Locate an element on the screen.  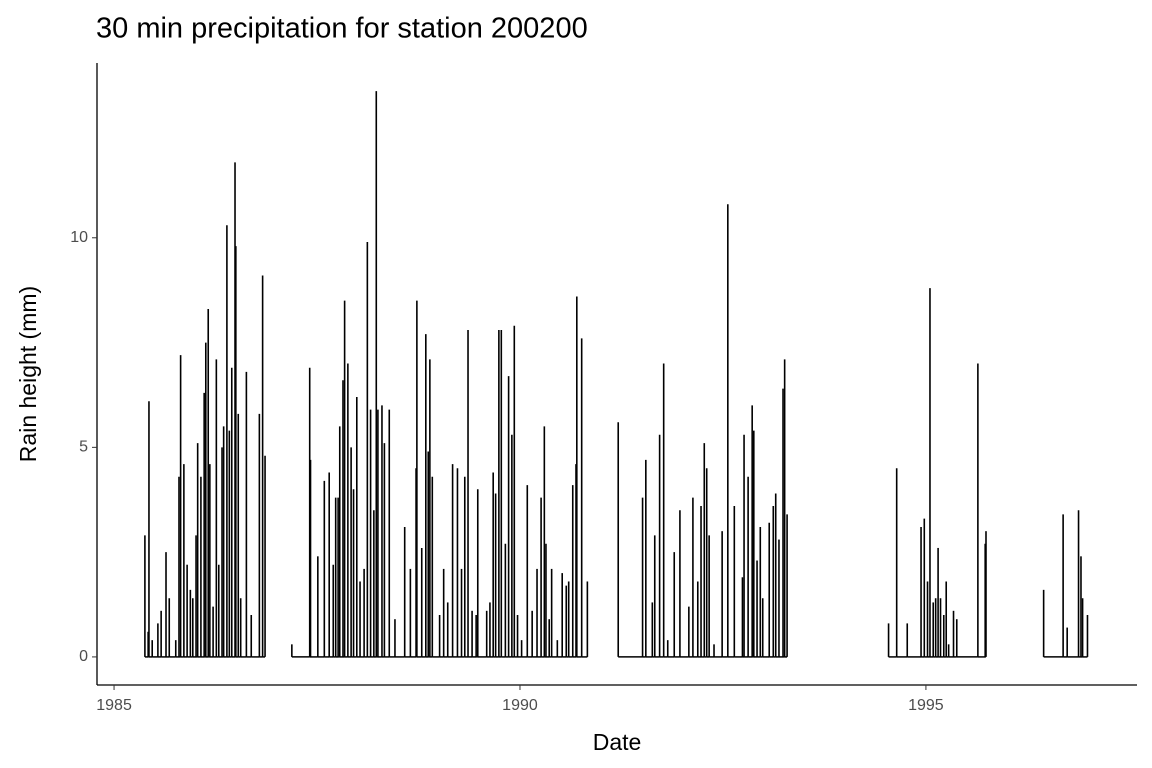
x-tick-label: 1995 is located at coordinates (926, 705).